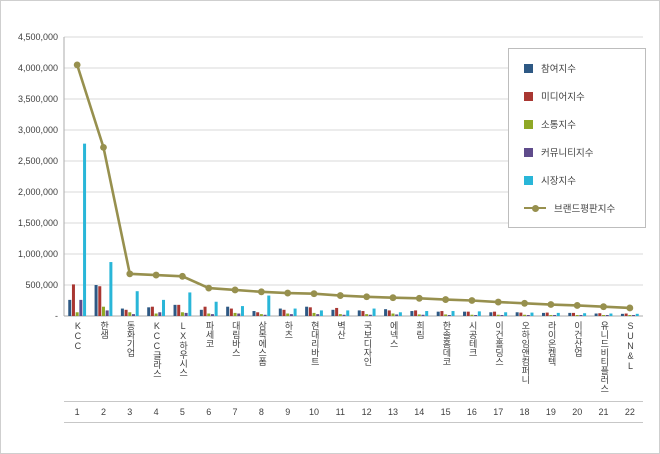  Describe the element at coordinates (577, 68) in the screenshot. I see `legend-item: 참여지수` at that location.